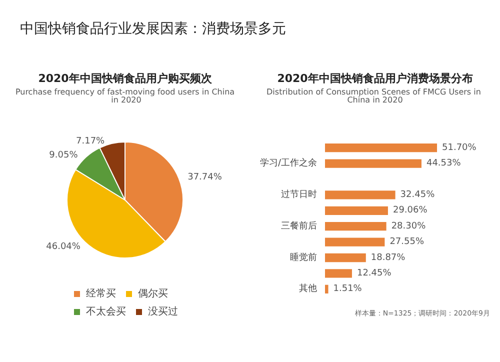 The image size is (500, 362). Describe the element at coordinates (444, 163) in the screenshot. I see `data-label: 44.53%` at that location.